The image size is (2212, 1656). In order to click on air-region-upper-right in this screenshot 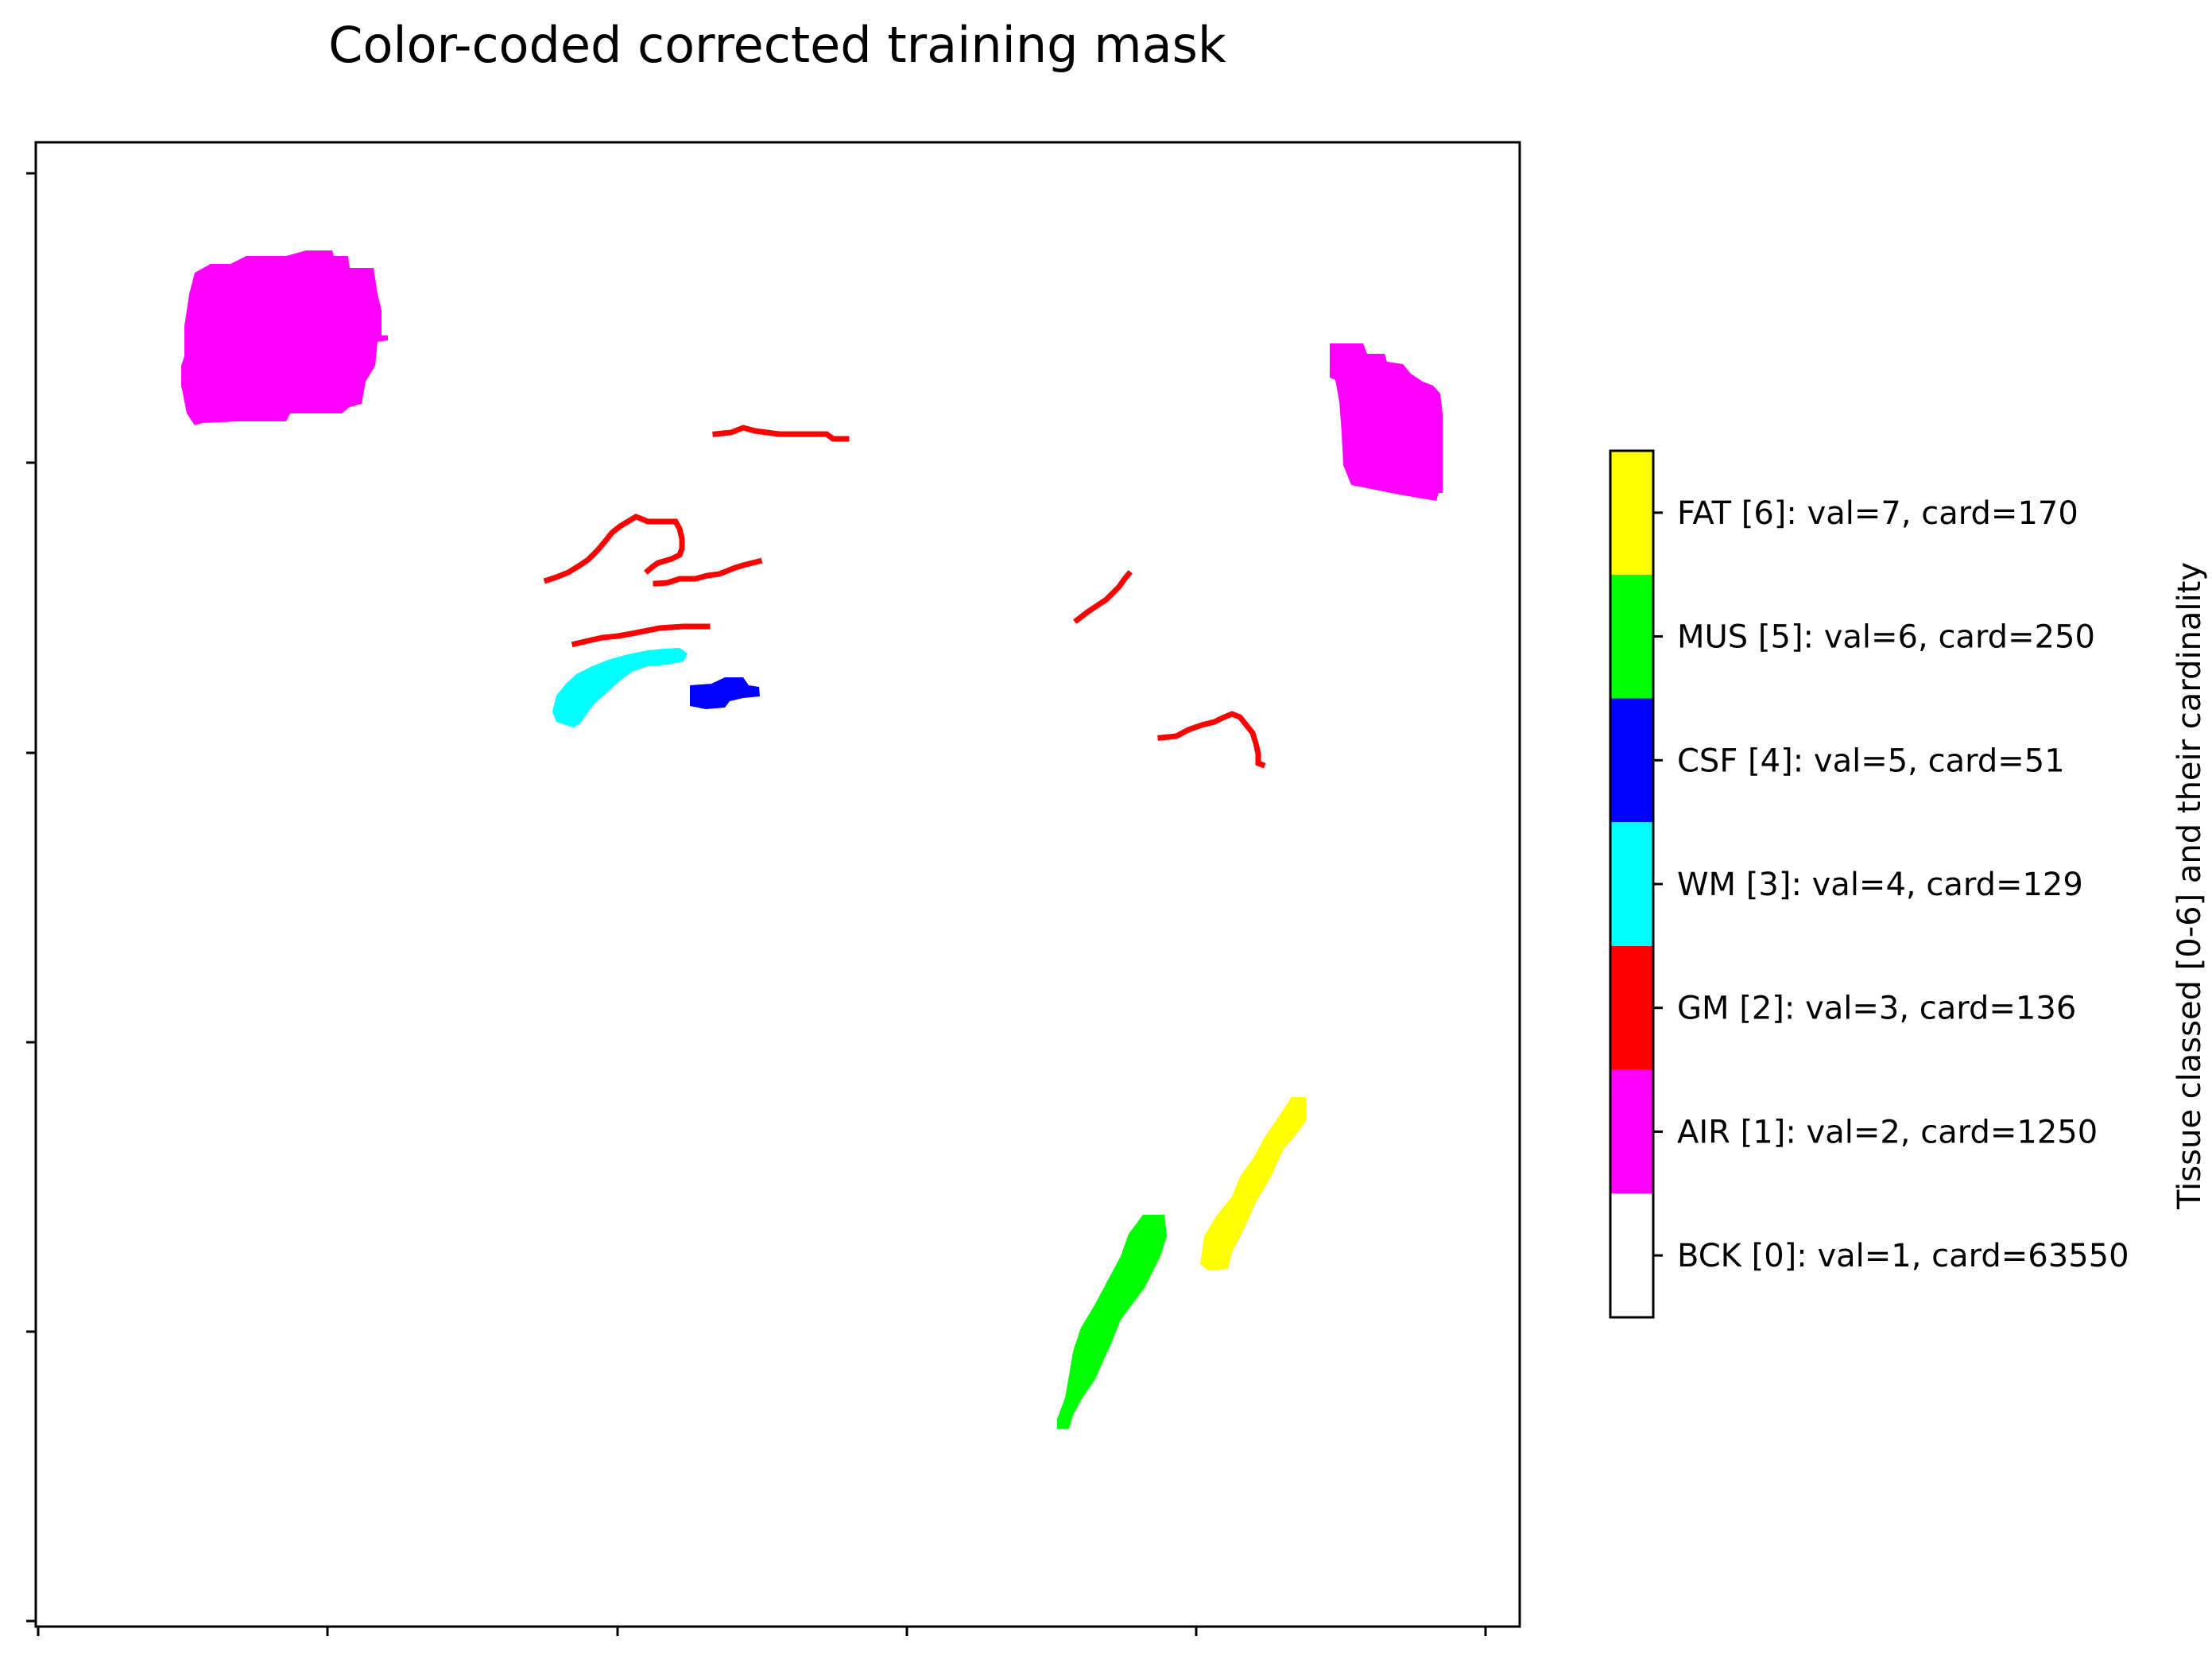, I will do `click(1386, 422)`.